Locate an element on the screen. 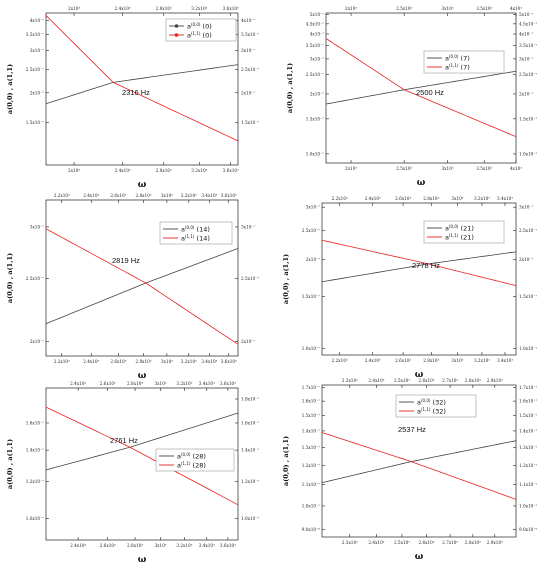 Image resolution: width=550 pixels, height=573 pixels. y-tick-label-left: 1.3x10⁻⁷ is located at coordinates (311, 447).